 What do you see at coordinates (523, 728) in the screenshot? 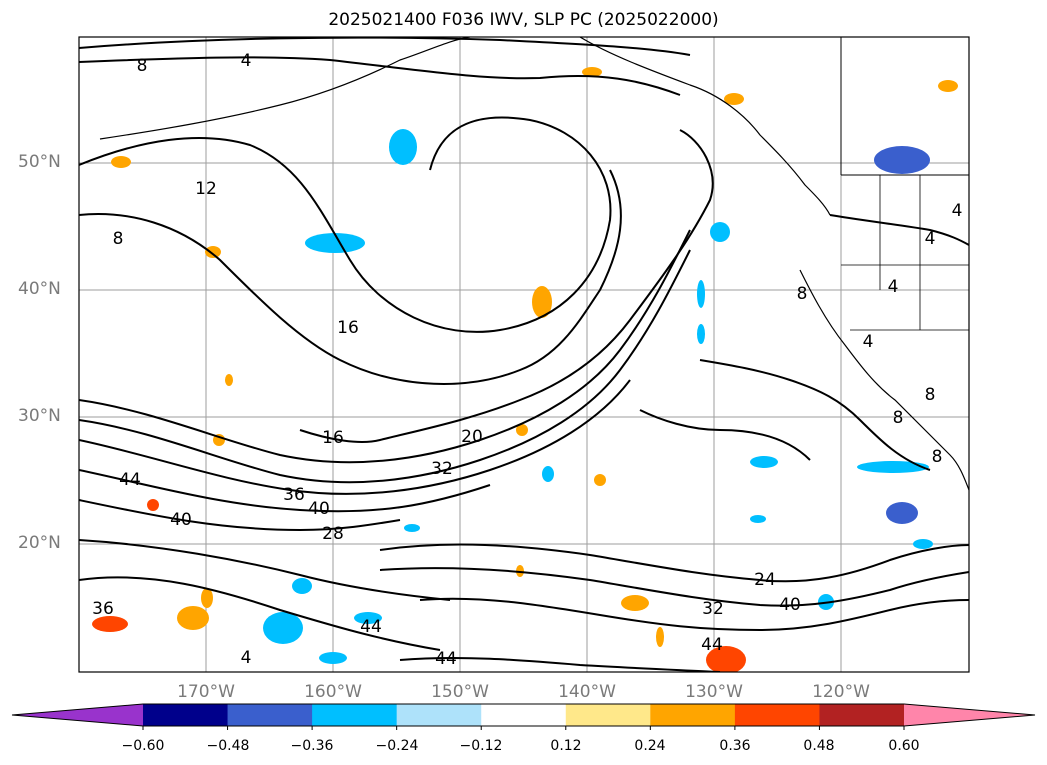
I see `colorbar-ticks` at bounding box center [523, 728].